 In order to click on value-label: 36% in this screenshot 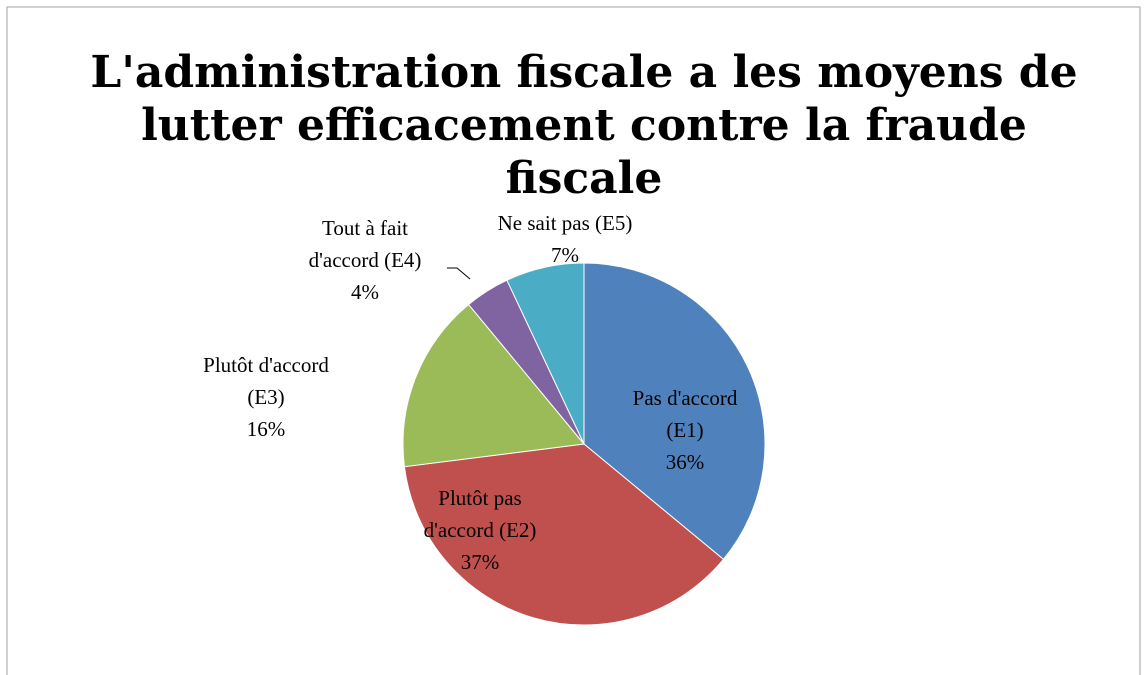, I will do `click(685, 462)`.